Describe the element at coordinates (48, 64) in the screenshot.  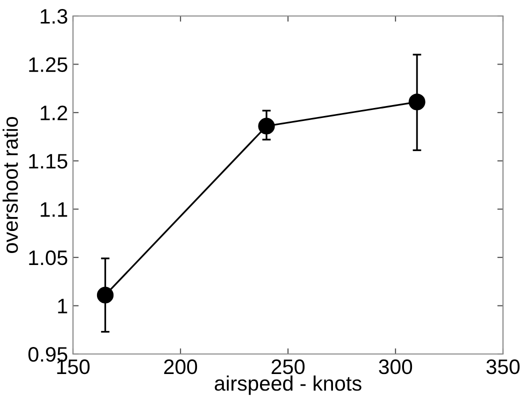
I see `y-tick-label: 1.25` at that location.